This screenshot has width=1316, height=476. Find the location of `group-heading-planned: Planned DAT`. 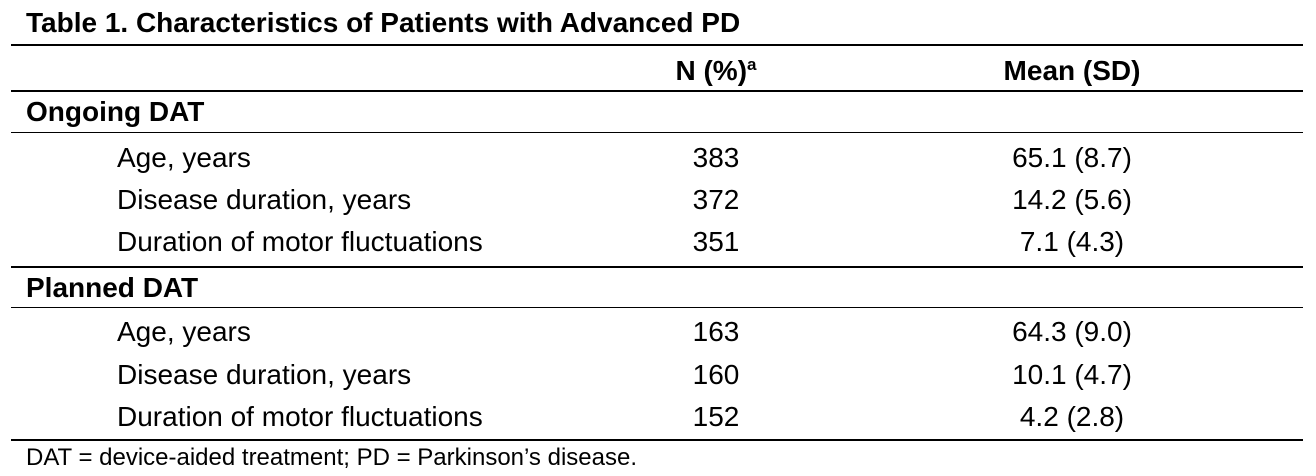

group-heading-planned: Planned DAT is located at coordinates (112, 287).